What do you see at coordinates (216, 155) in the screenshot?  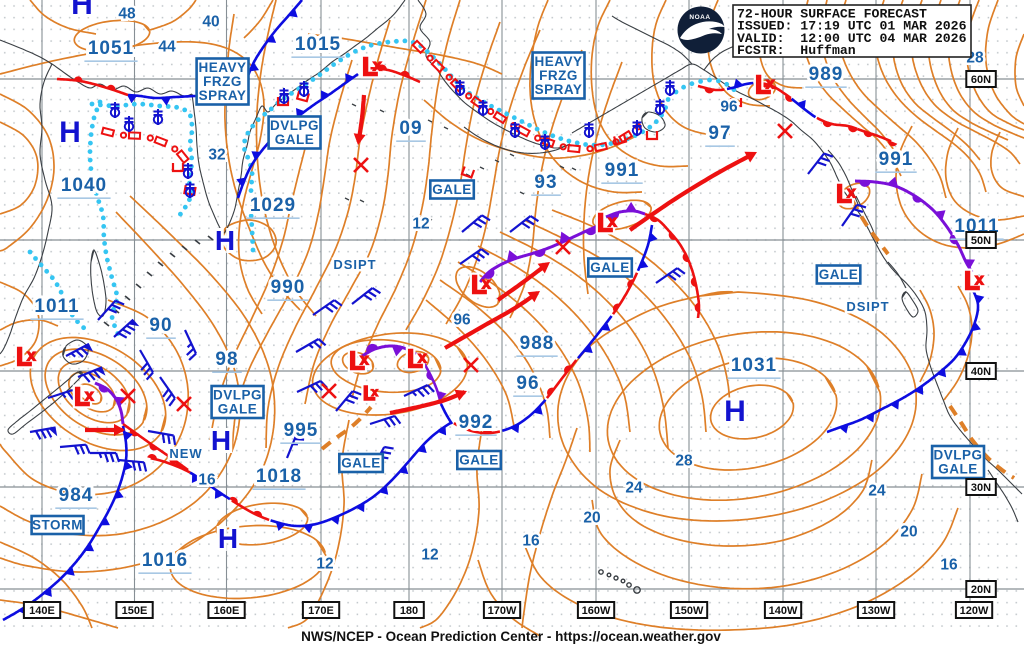 I see `svg-text: 32` at bounding box center [216, 155].